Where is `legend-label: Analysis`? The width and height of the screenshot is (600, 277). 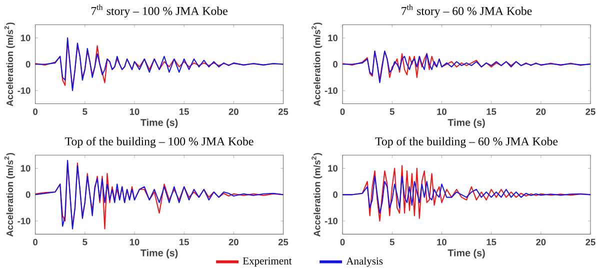
legend-label: Analysis is located at coordinates (364, 262).